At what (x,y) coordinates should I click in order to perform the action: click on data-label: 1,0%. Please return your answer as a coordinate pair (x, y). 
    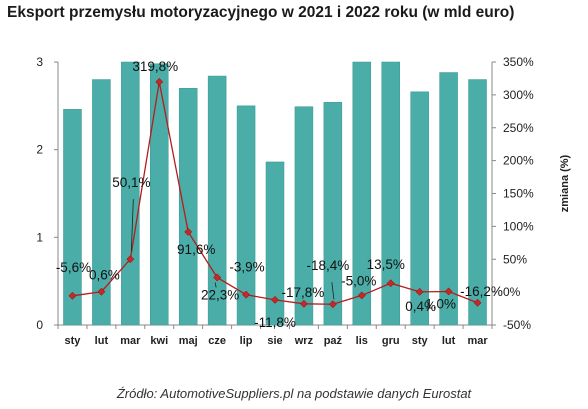
    Looking at the image, I should click on (440, 303).